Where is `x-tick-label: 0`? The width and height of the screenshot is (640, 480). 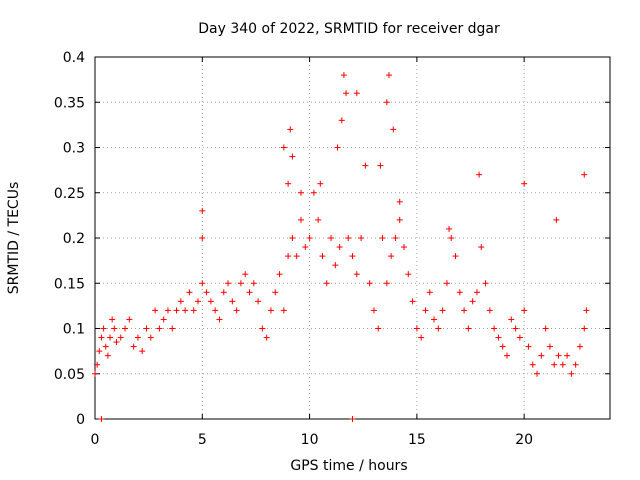 x-tick-label: 0 is located at coordinates (95, 440).